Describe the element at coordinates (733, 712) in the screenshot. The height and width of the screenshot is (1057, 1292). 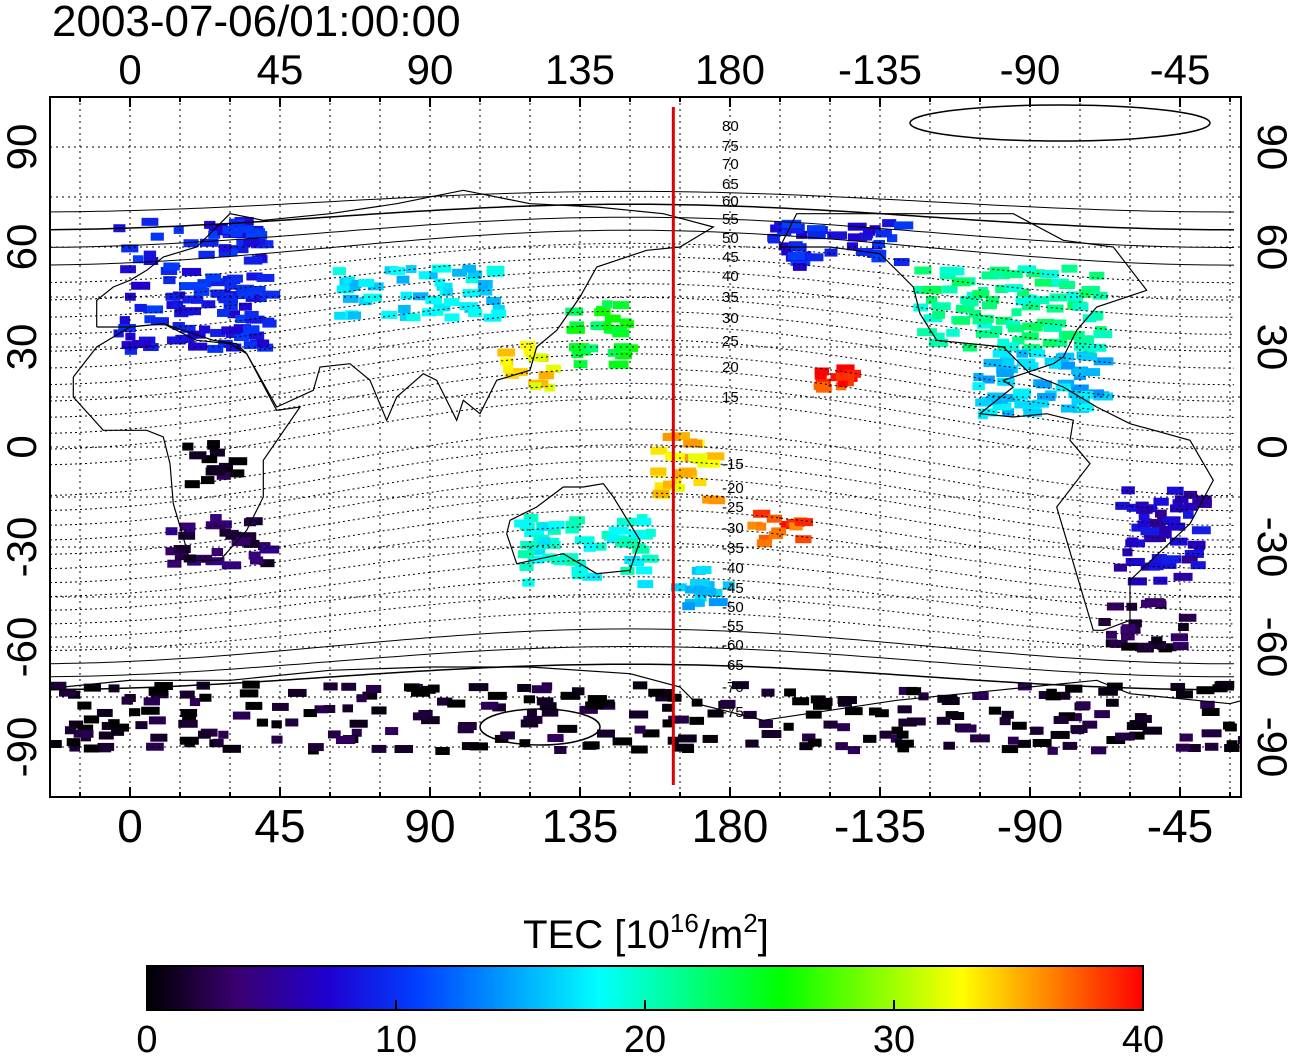
I see `contour-label-26: -75` at that location.